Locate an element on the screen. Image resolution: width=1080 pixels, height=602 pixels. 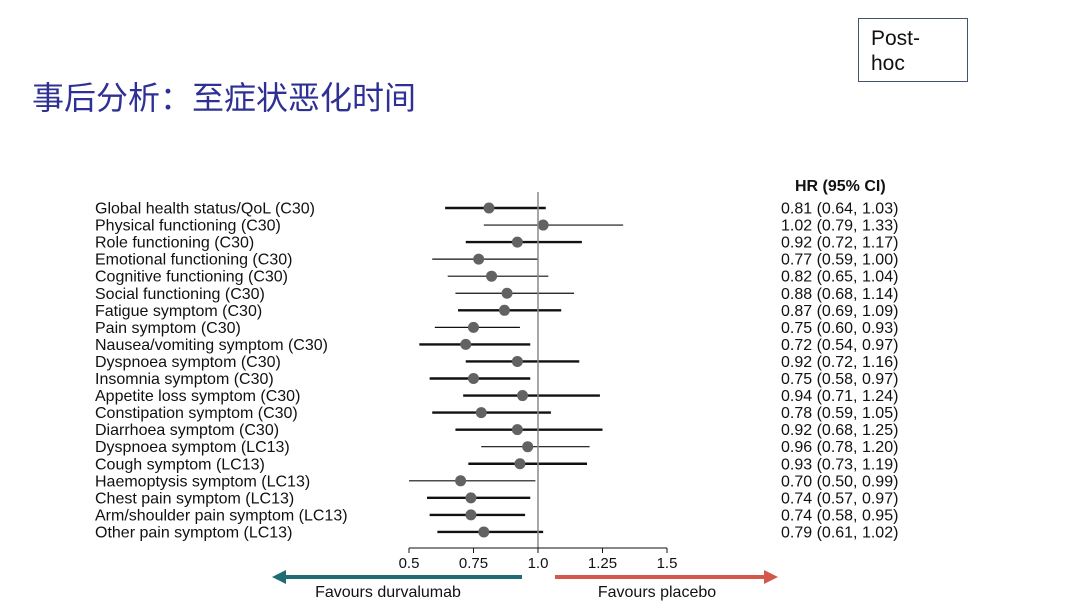
forest-row: Diarrhoea symptom (C30) 0.92 (0.68, 1.25) is located at coordinates (496, 430).